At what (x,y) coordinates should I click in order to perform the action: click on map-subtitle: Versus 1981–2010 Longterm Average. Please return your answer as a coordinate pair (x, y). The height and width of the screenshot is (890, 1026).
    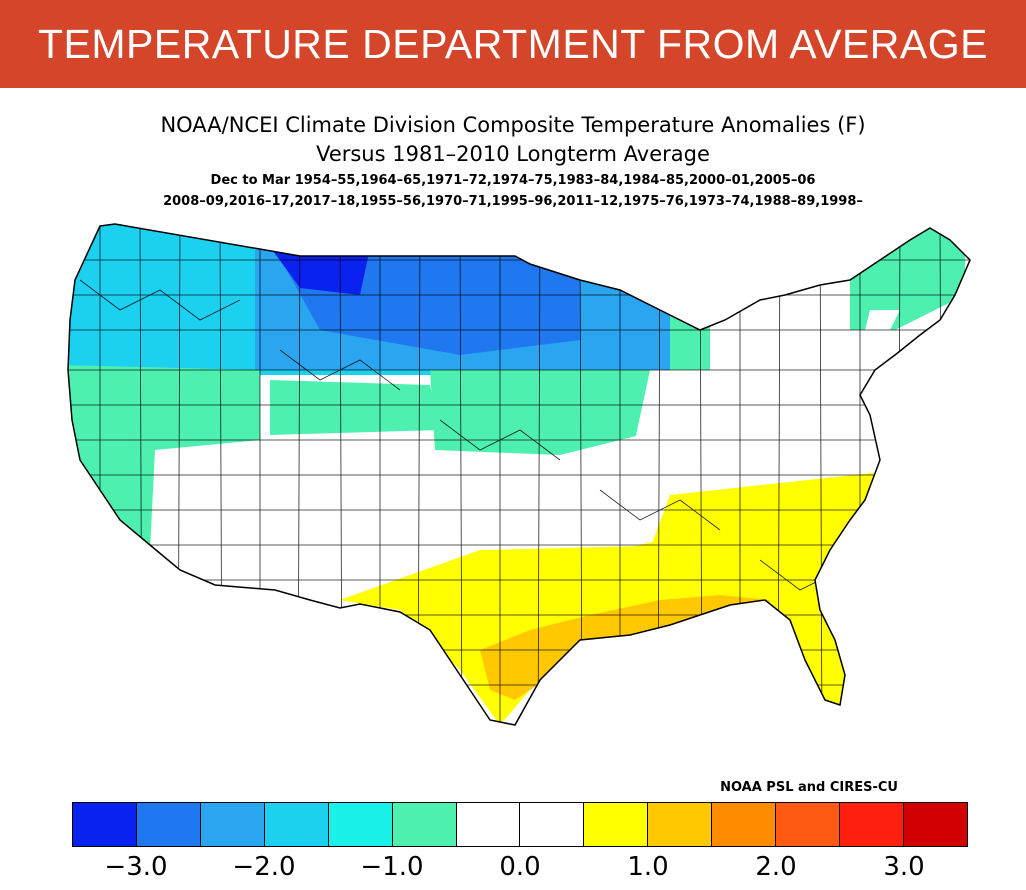
    Looking at the image, I should click on (513, 154).